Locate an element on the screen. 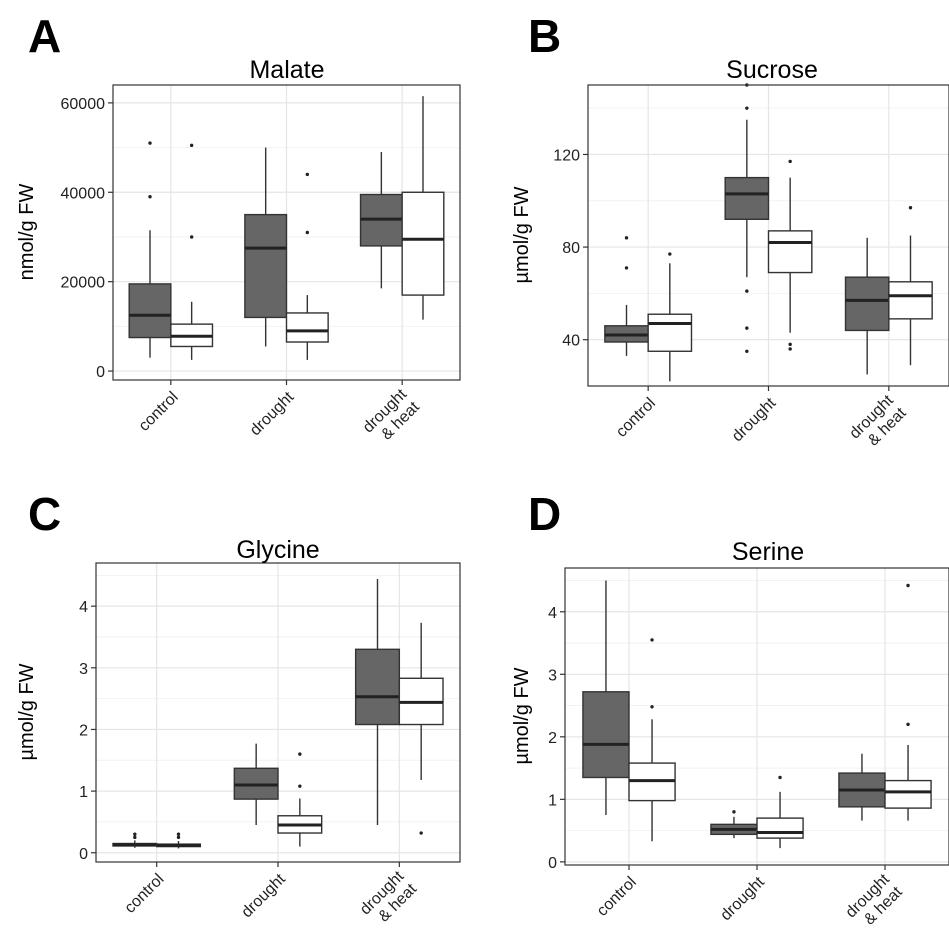 The width and height of the screenshot is (949, 948). y-tick-label: 60000 is located at coordinates (83, 104).